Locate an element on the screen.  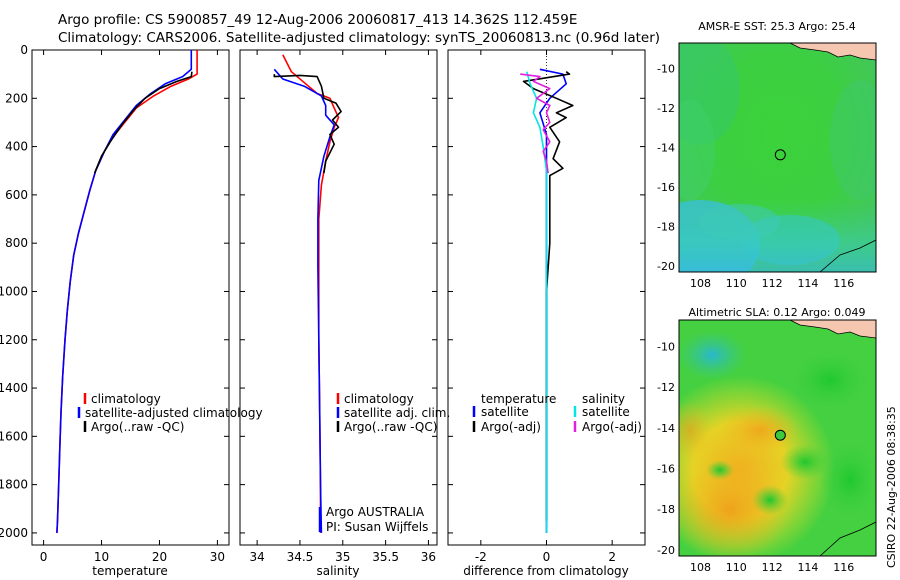
legend-label-satellite: satellite adj. clim. is located at coordinates (397, 413).